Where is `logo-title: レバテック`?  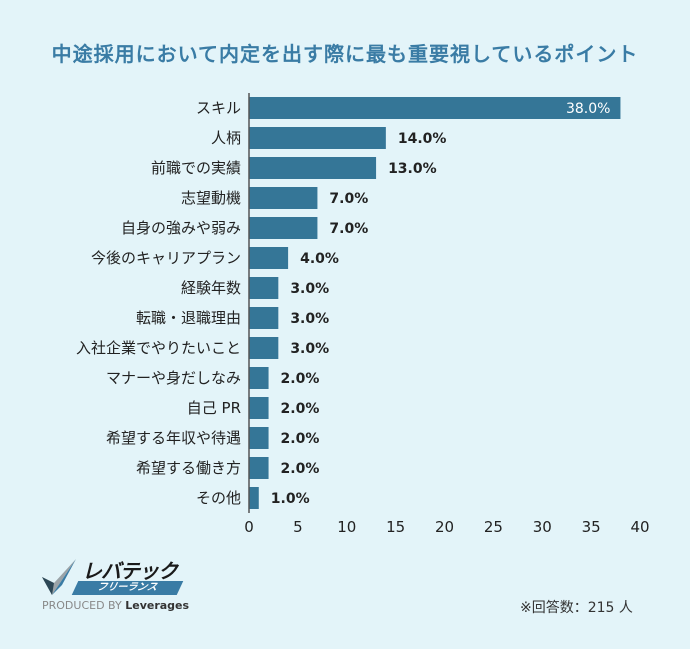
logo-title: レバテック is located at coordinates (130, 571).